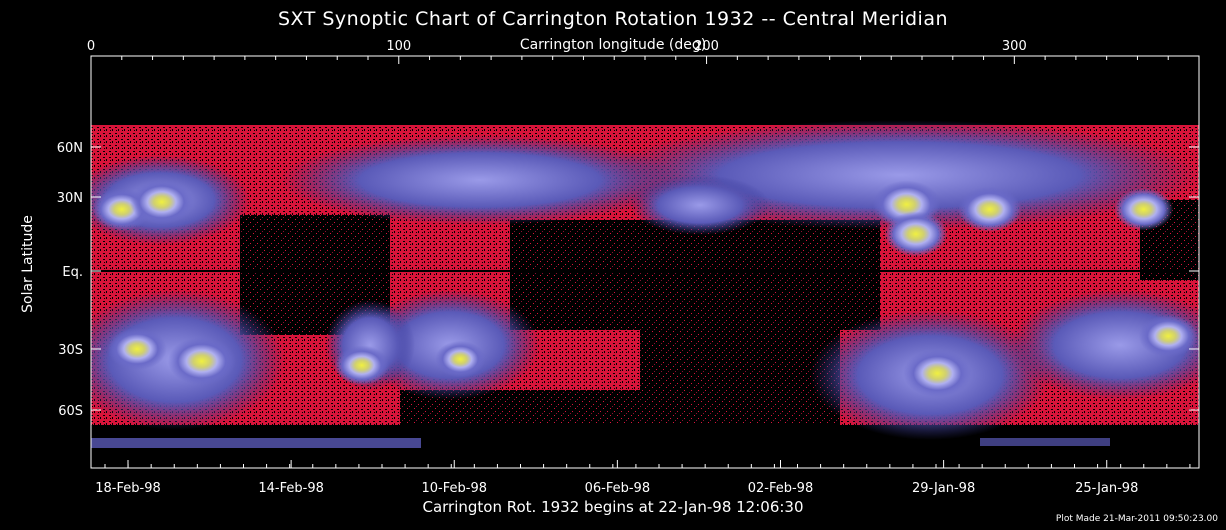  I want to click on bottom-tick-label: 10-Feb-98, so click(454, 488).